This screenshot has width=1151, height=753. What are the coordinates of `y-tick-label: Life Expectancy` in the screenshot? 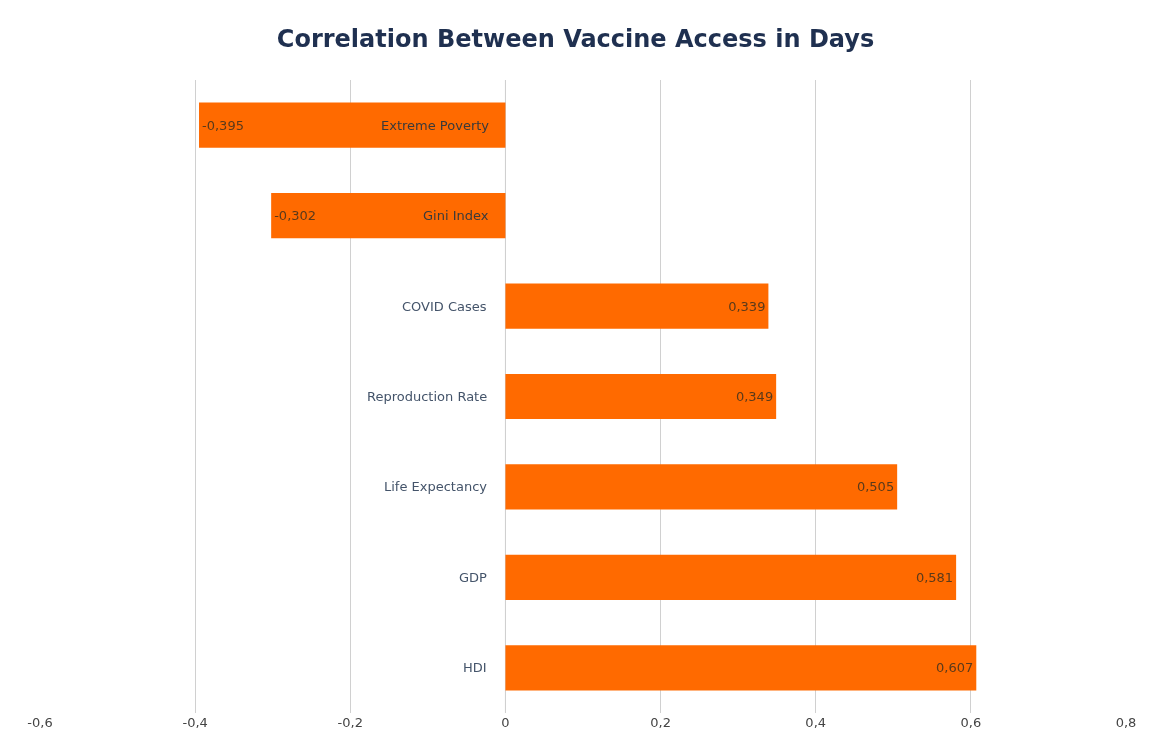 It's located at (436, 486).